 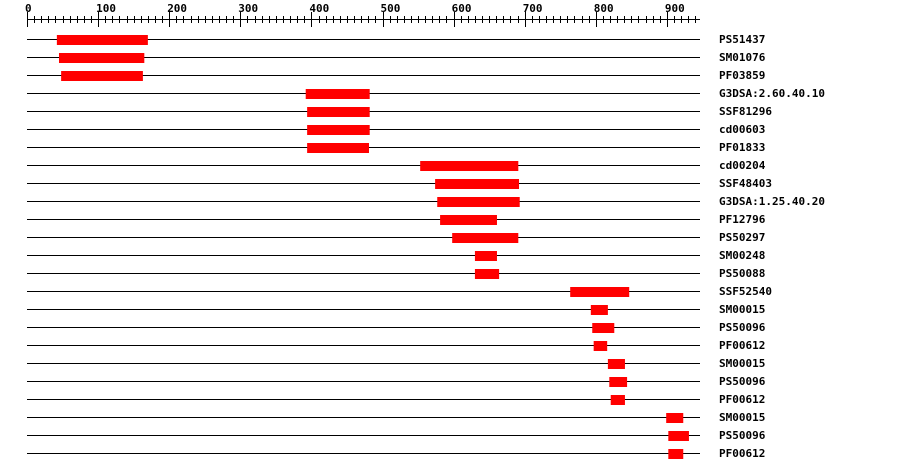 What do you see at coordinates (319, 8) in the screenshot?
I see `tick-label: 400` at bounding box center [319, 8].